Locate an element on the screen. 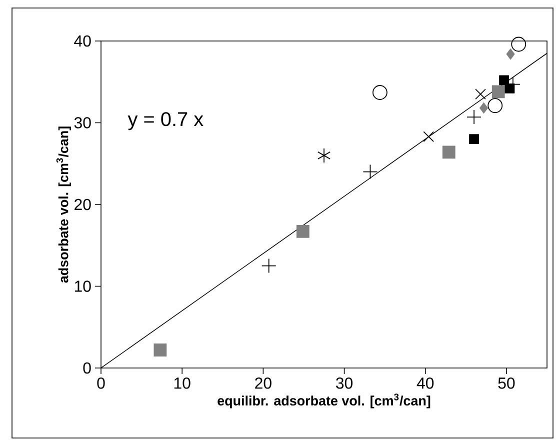 The width and height of the screenshot is (560, 447). x-tick-label: 10 is located at coordinates (182, 383).